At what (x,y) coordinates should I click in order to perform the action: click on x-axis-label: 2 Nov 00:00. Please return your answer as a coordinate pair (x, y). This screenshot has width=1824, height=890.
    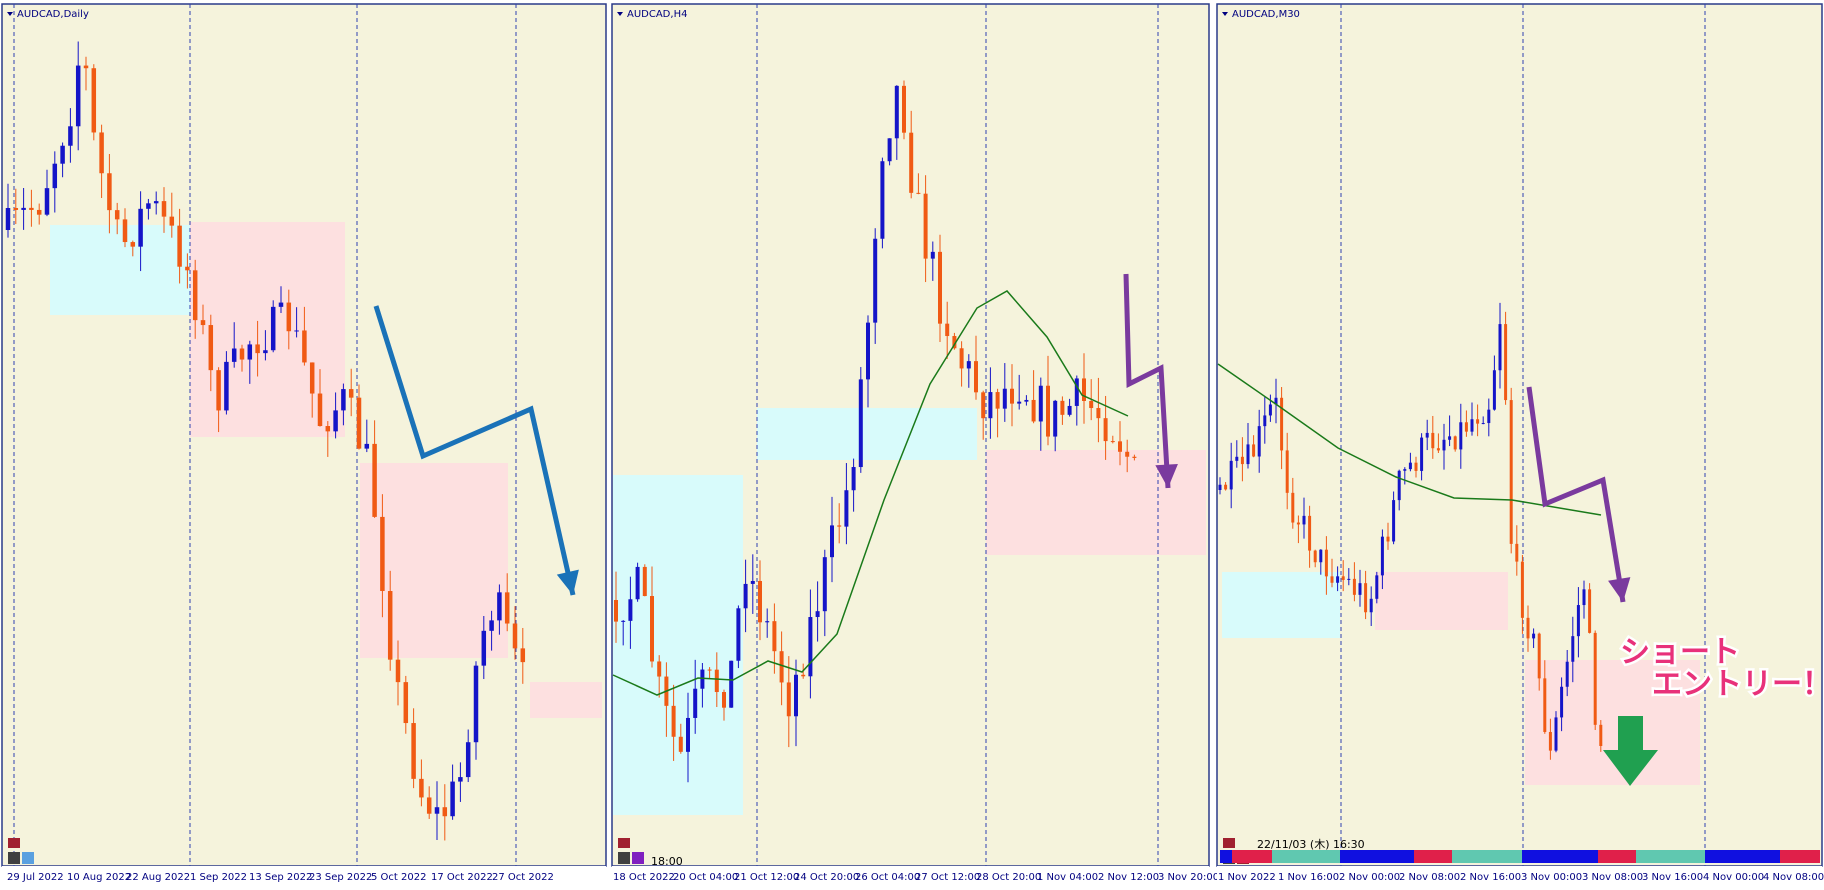
    Looking at the image, I should click on (1369, 877).